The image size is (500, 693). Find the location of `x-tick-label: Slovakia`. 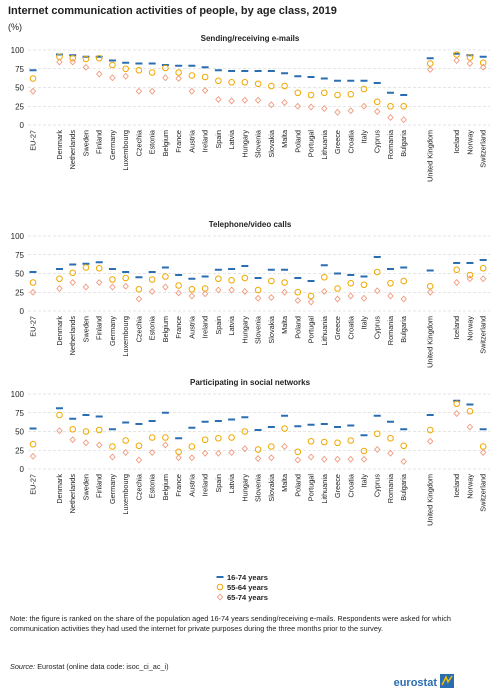

x-tick-label: Slovakia is located at coordinates (271, 487).